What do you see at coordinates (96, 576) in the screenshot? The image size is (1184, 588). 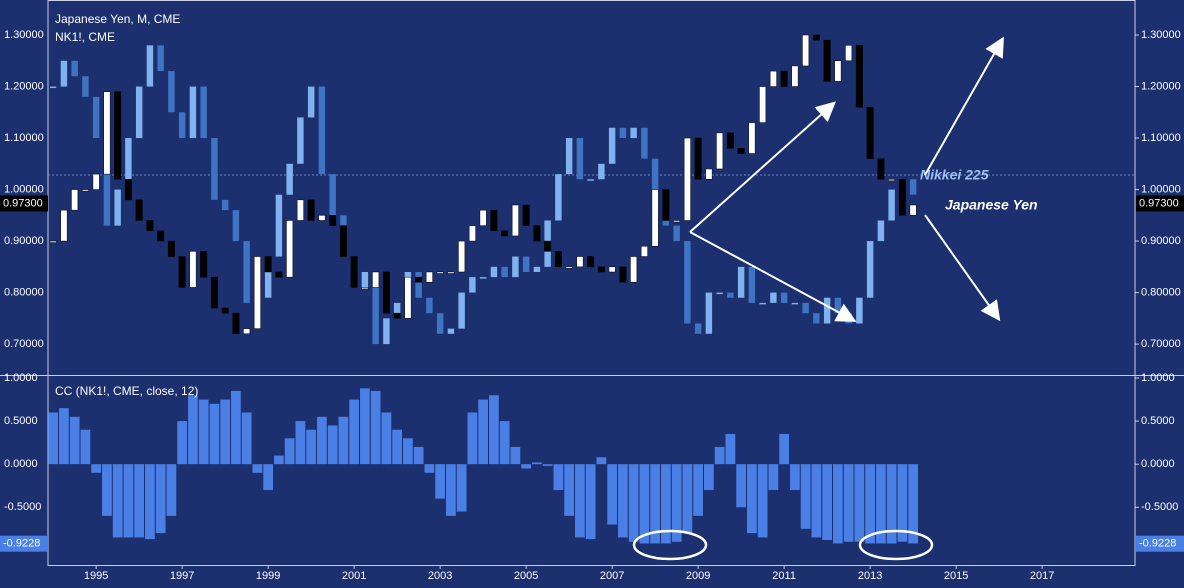 I see `x-tick-label: 1995` at bounding box center [96, 576].